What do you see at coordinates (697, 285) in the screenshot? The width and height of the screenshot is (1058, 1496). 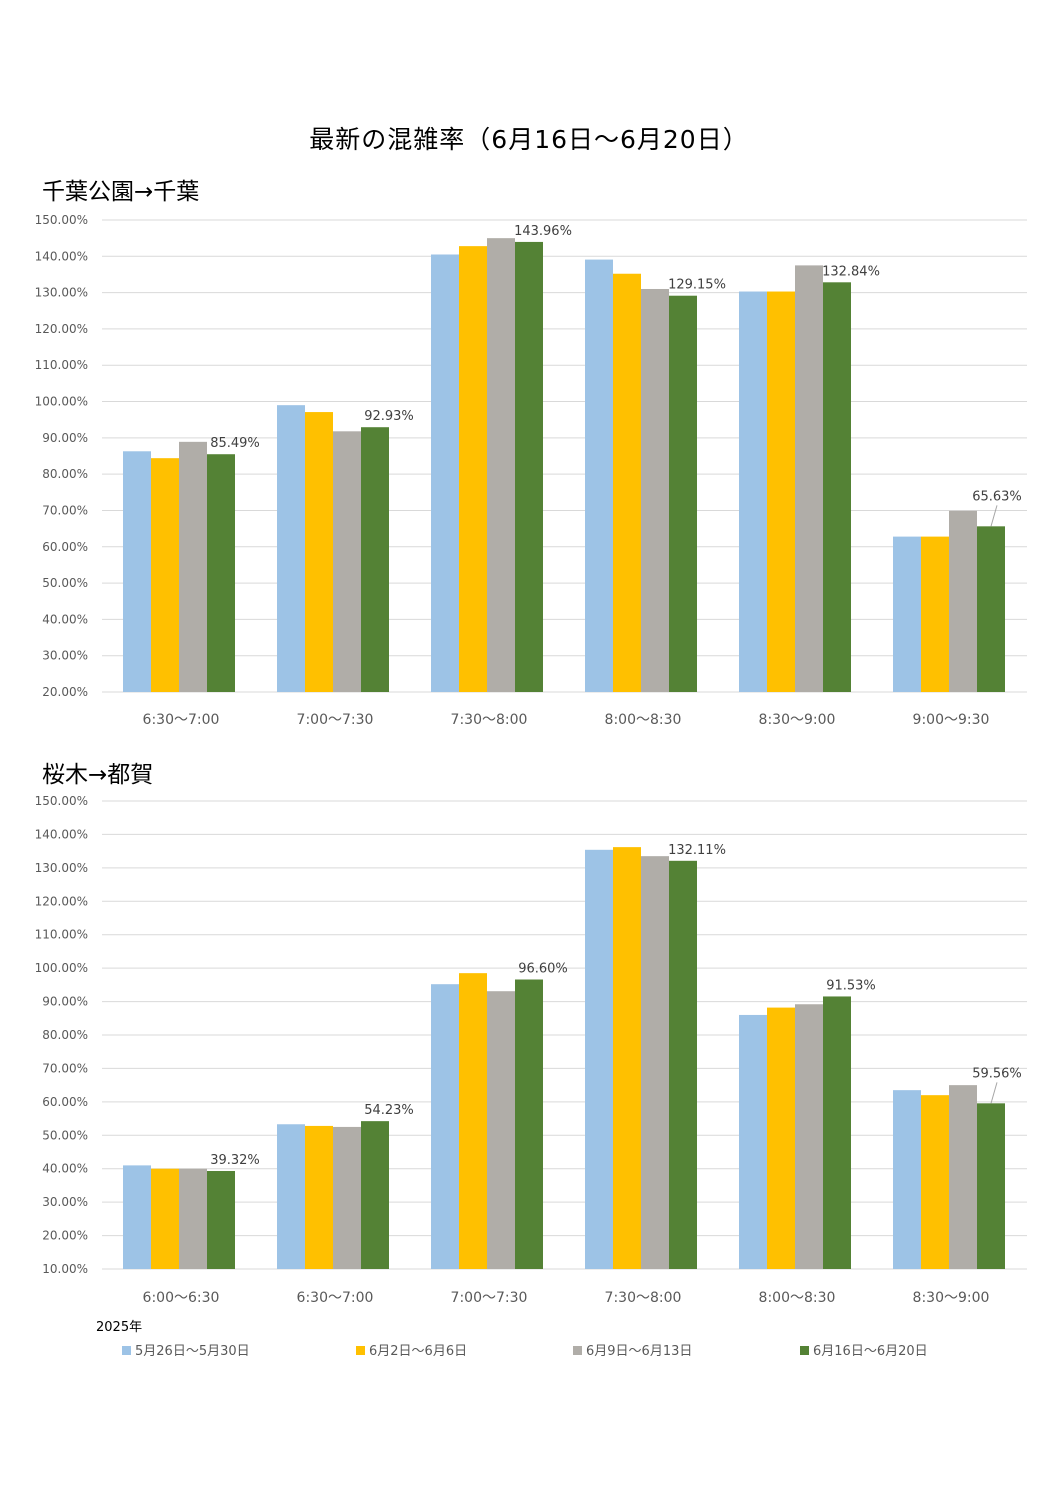 I see `data-label: 129.15%` at bounding box center [697, 285].